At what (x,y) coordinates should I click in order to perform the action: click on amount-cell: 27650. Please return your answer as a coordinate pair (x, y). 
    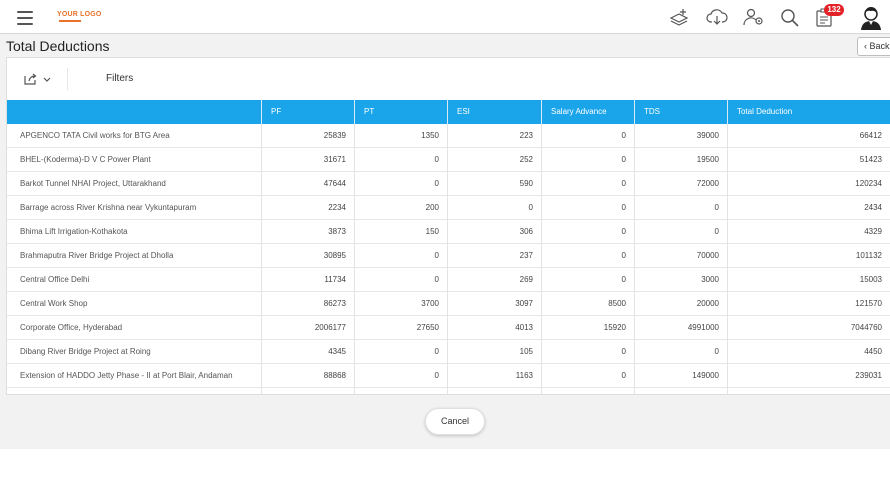
    Looking at the image, I should click on (401, 328).